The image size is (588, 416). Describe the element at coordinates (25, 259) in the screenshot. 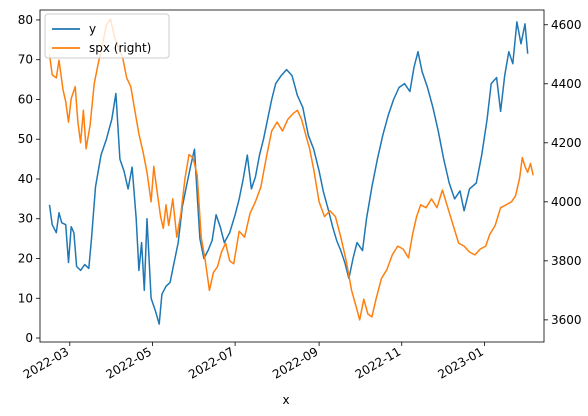

I see `left-tick-label: 20` at that location.